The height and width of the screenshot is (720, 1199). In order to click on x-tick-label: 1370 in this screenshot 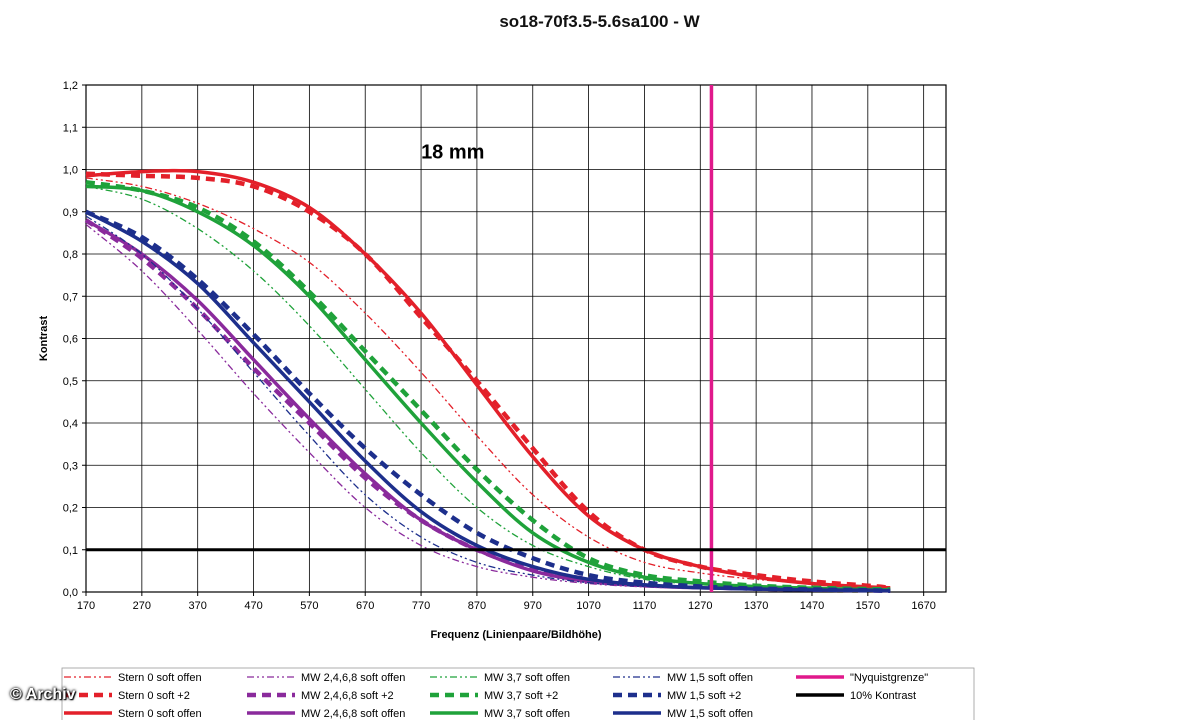, I will do `click(756, 606)`.